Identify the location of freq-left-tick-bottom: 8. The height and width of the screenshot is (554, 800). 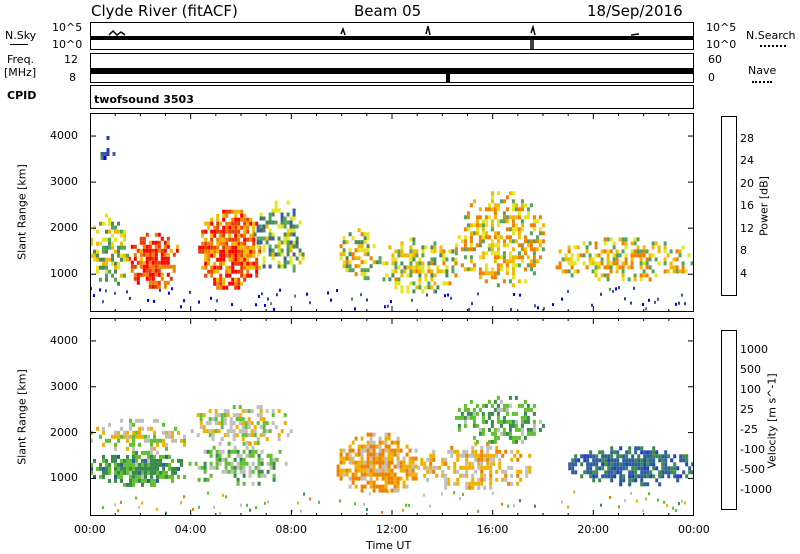
(72, 77).